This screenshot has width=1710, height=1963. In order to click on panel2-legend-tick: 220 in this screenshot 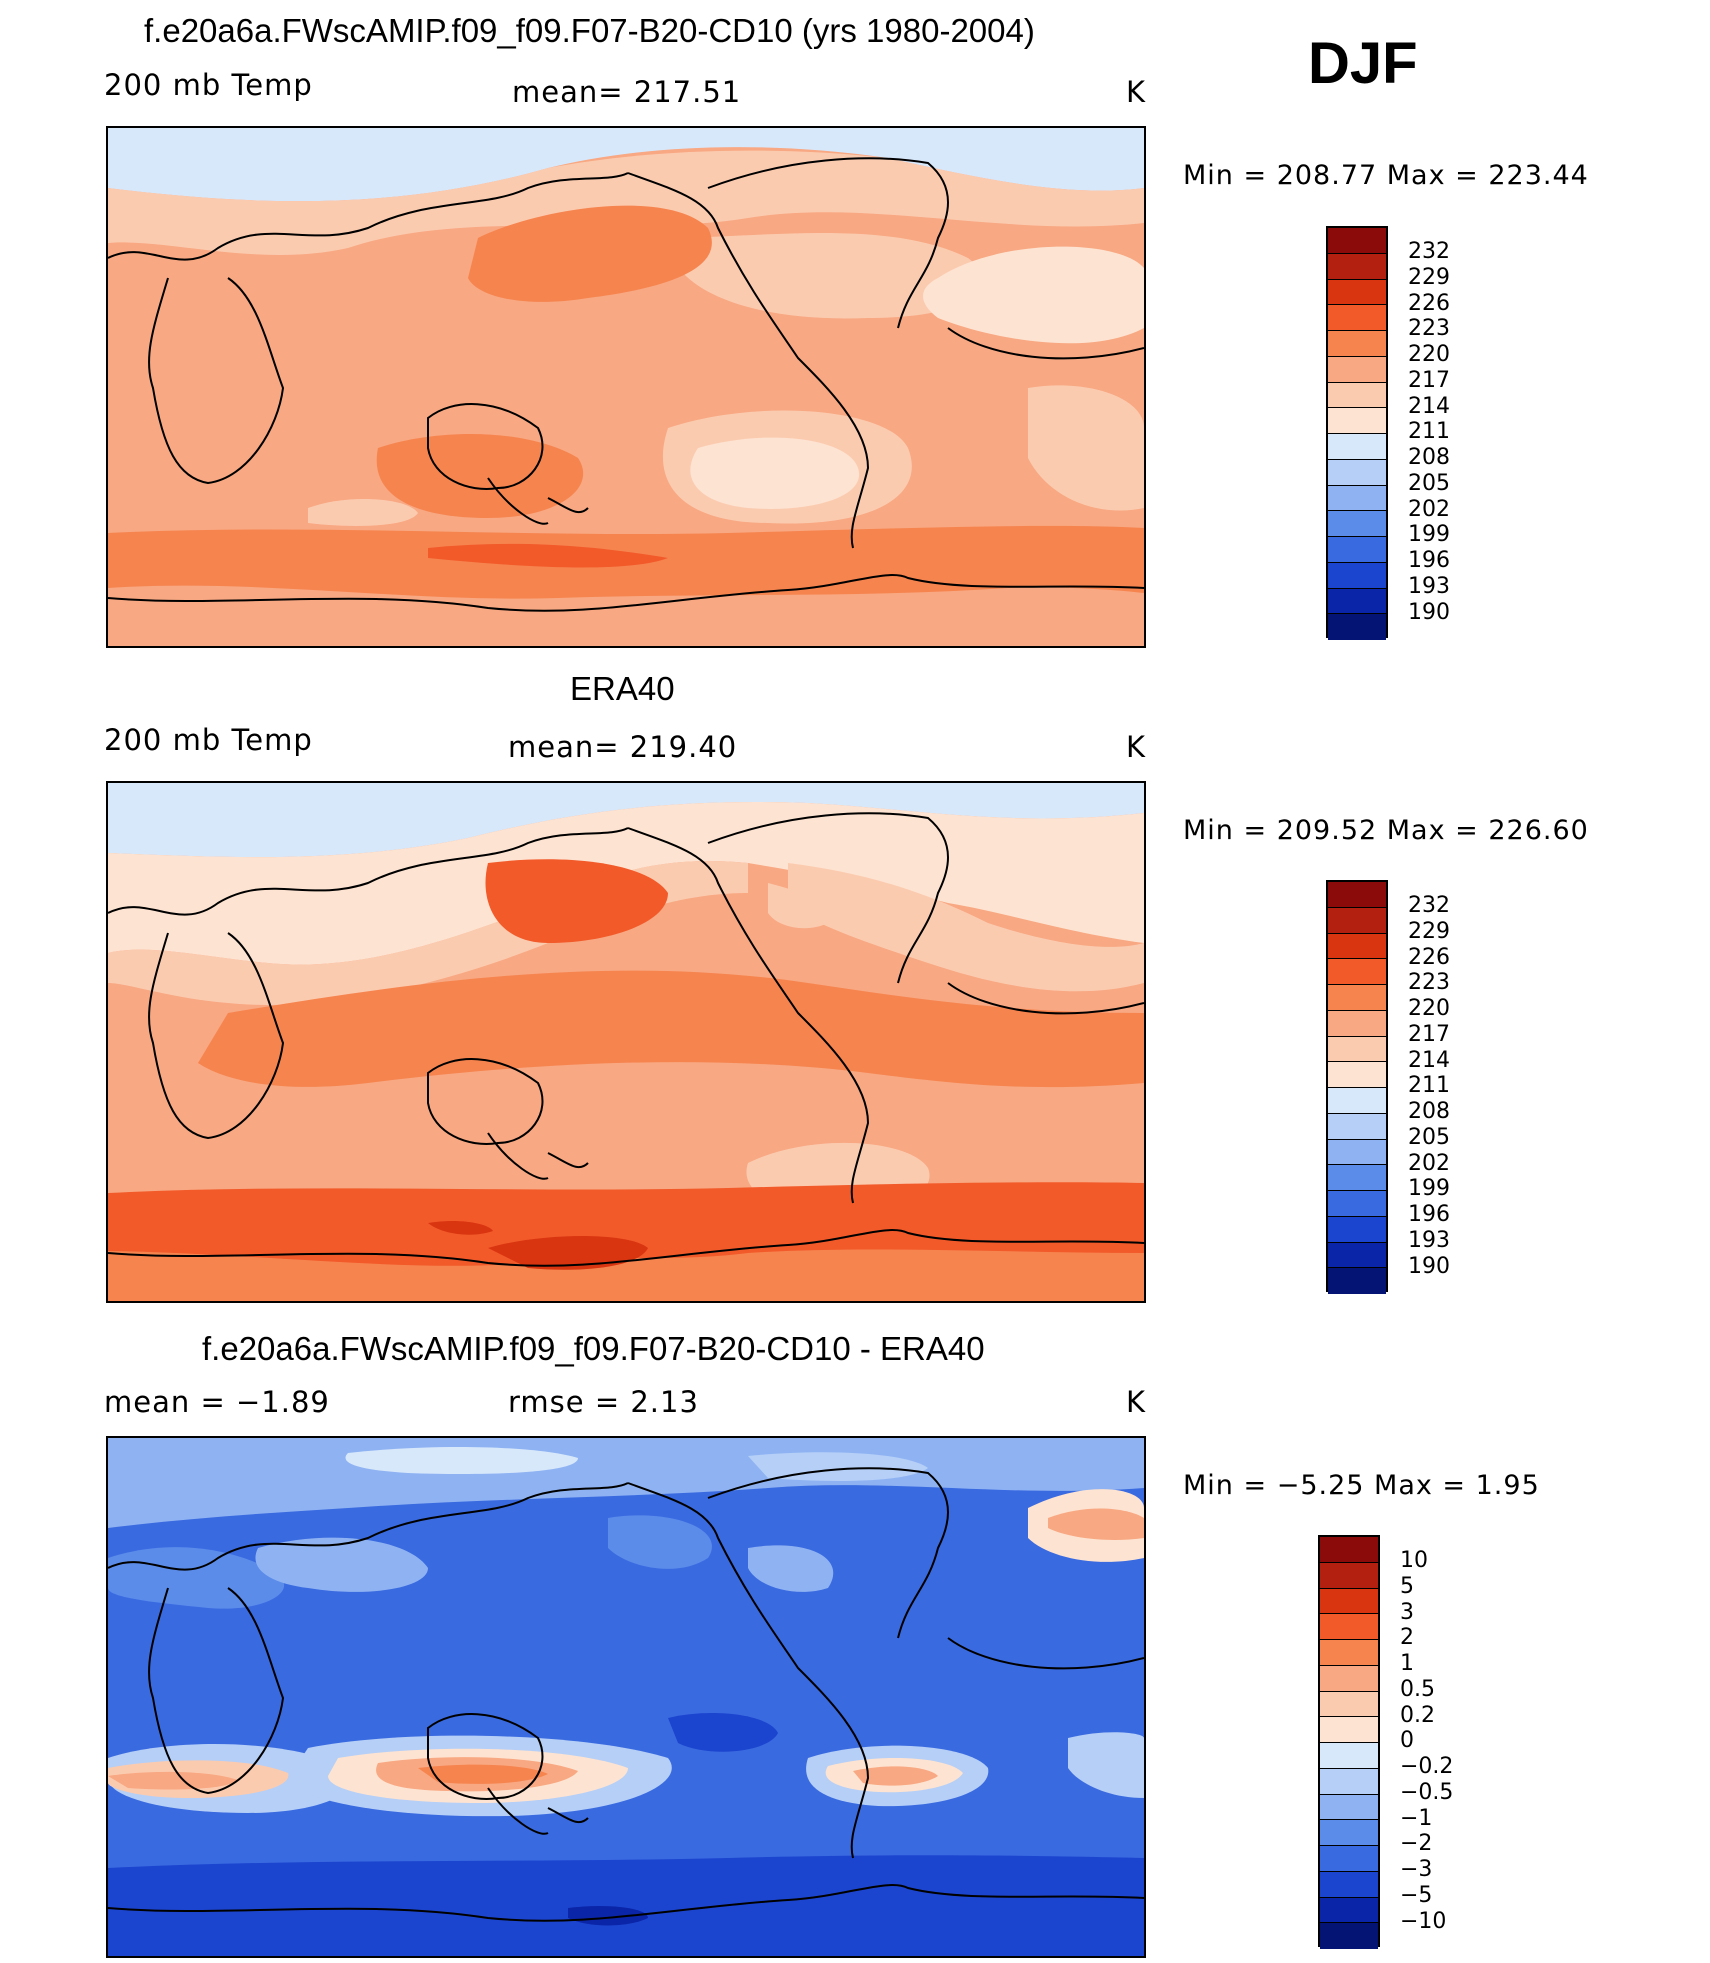, I will do `click(1429, 1008)`.